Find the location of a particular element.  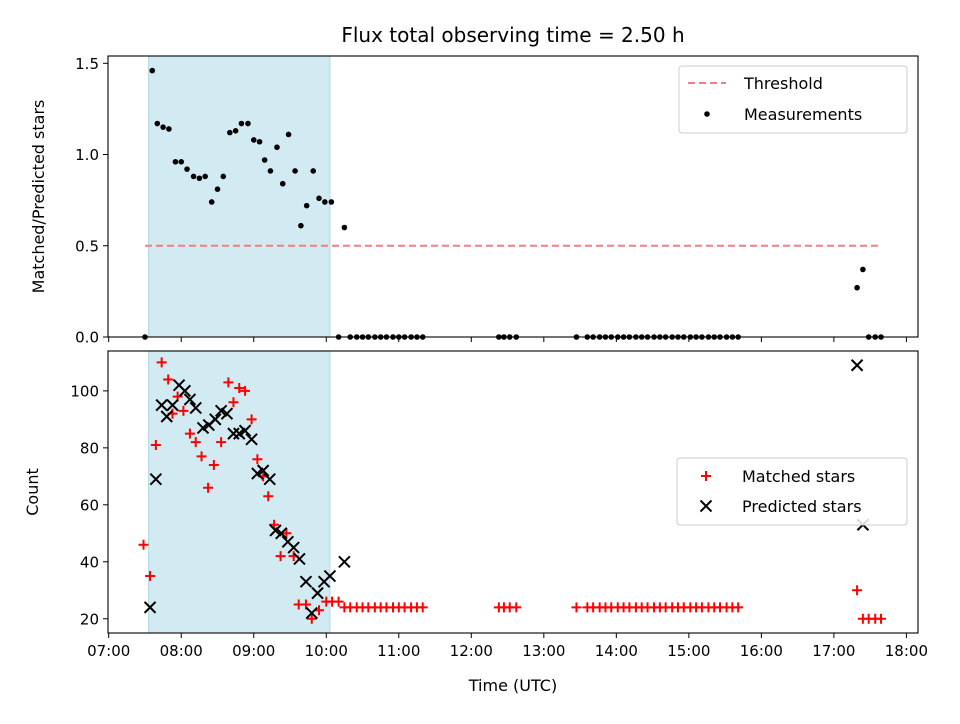

x-tick-label: 09:00 is located at coordinates (253, 651).